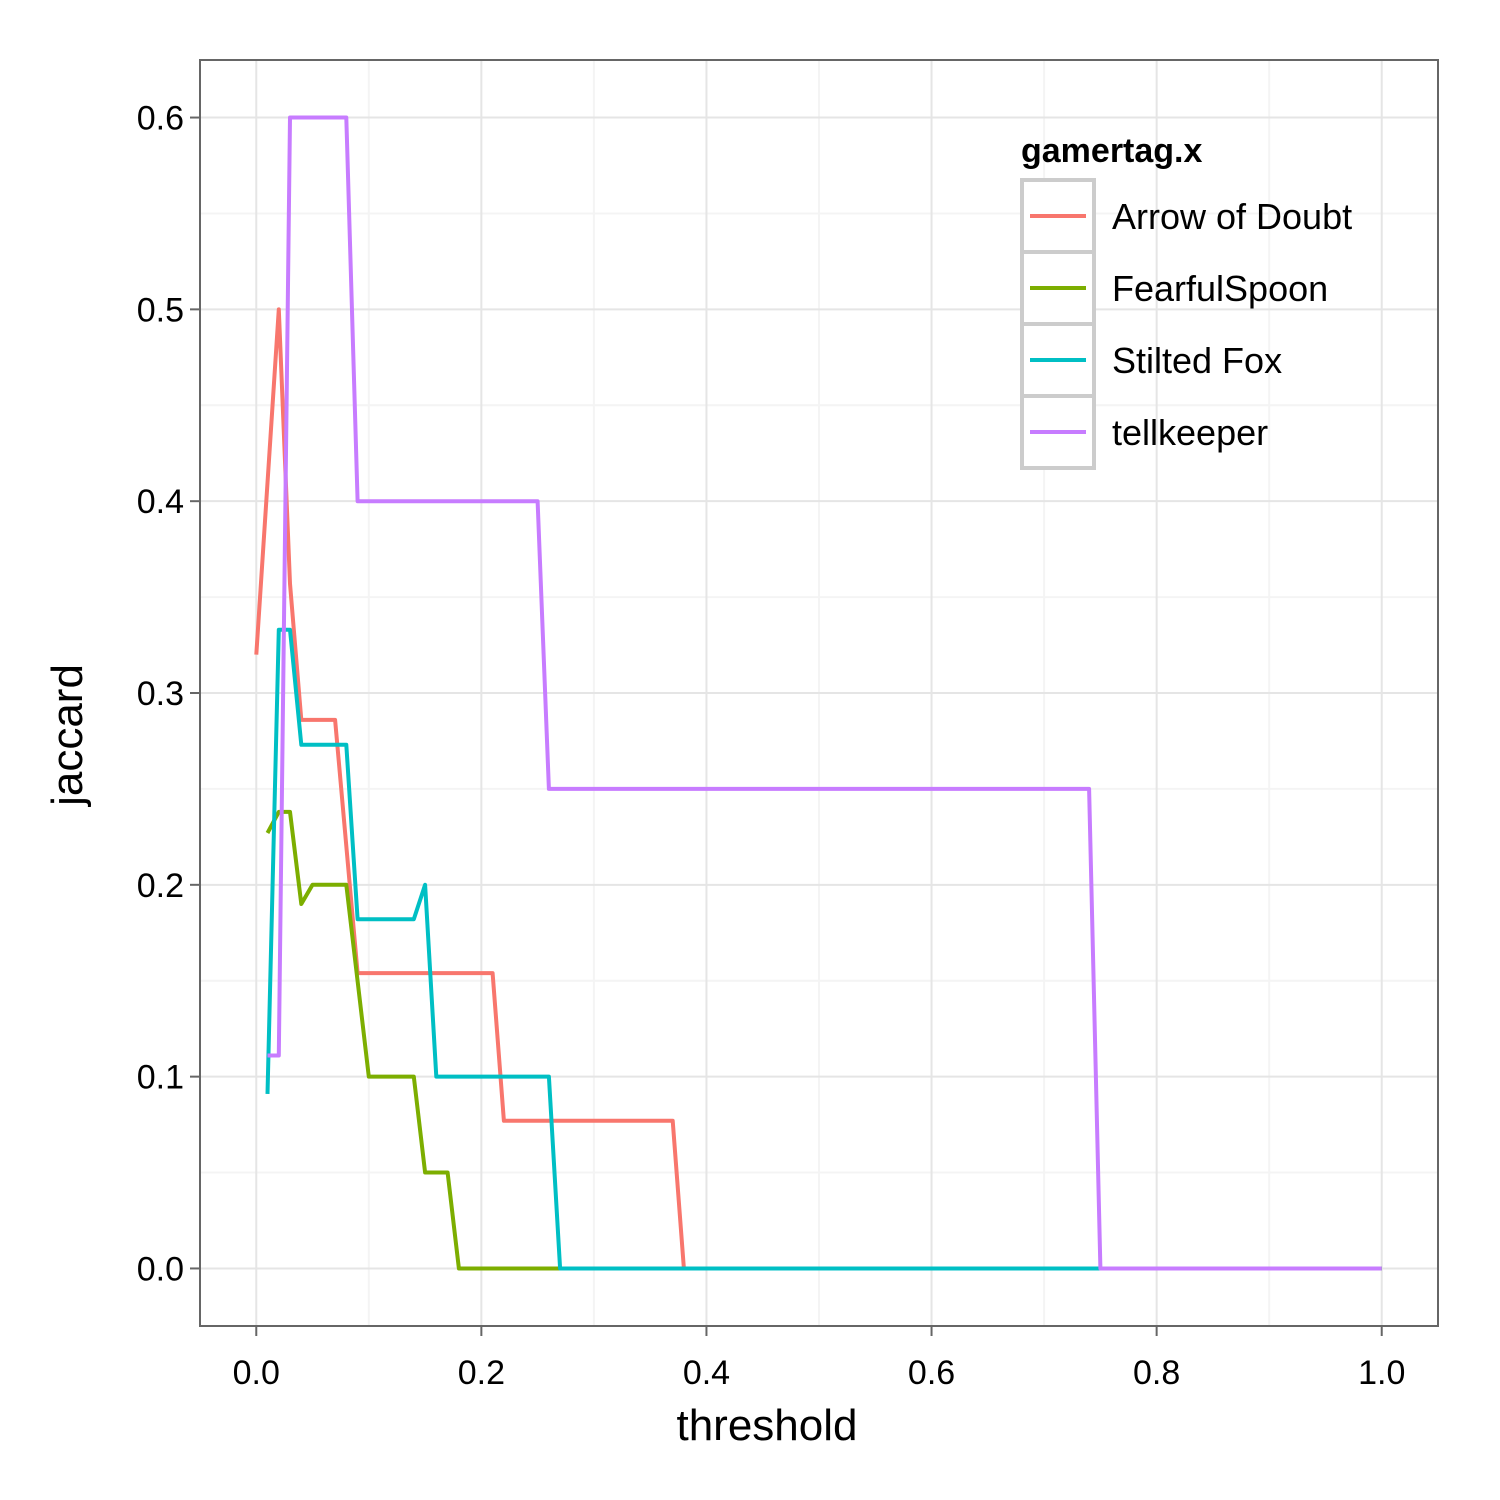 This screenshot has height=1500, width=1500. Describe the element at coordinates (160, 1269) in the screenshot. I see `y-tick-label: 0.0` at that location.